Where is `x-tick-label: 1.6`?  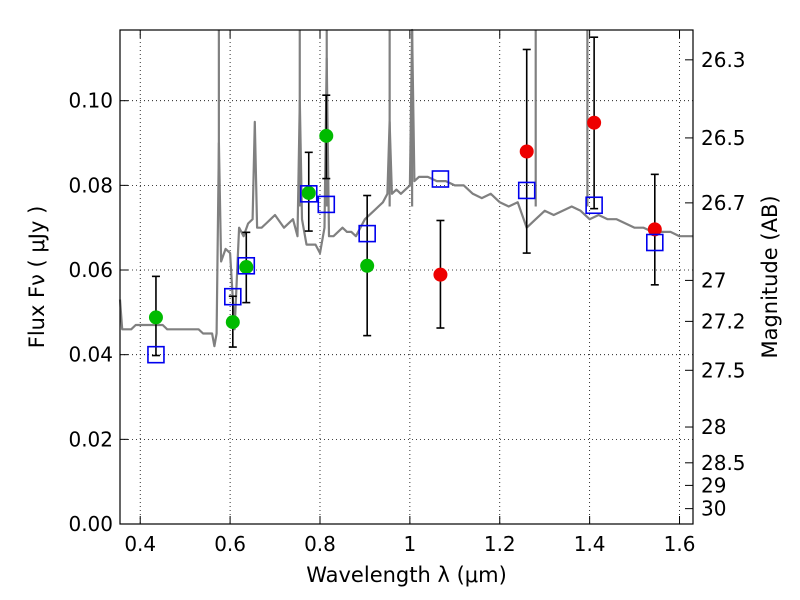
x-tick-label: 1.6 is located at coordinates (680, 544).